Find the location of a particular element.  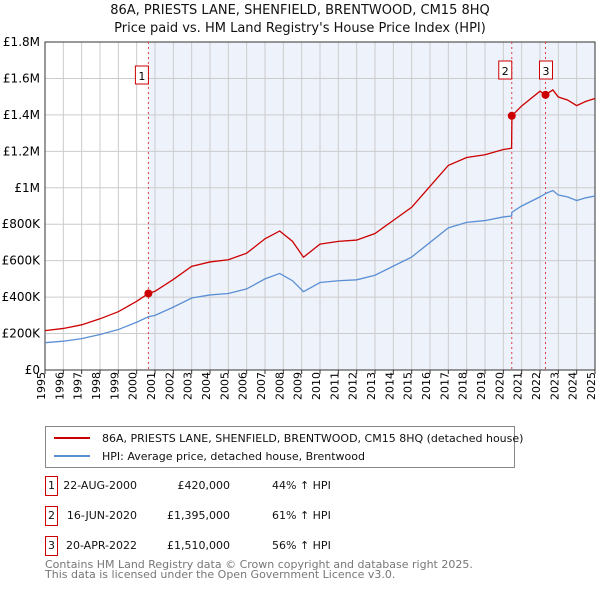

y-tick-label: £200K is located at coordinates (22, 334).